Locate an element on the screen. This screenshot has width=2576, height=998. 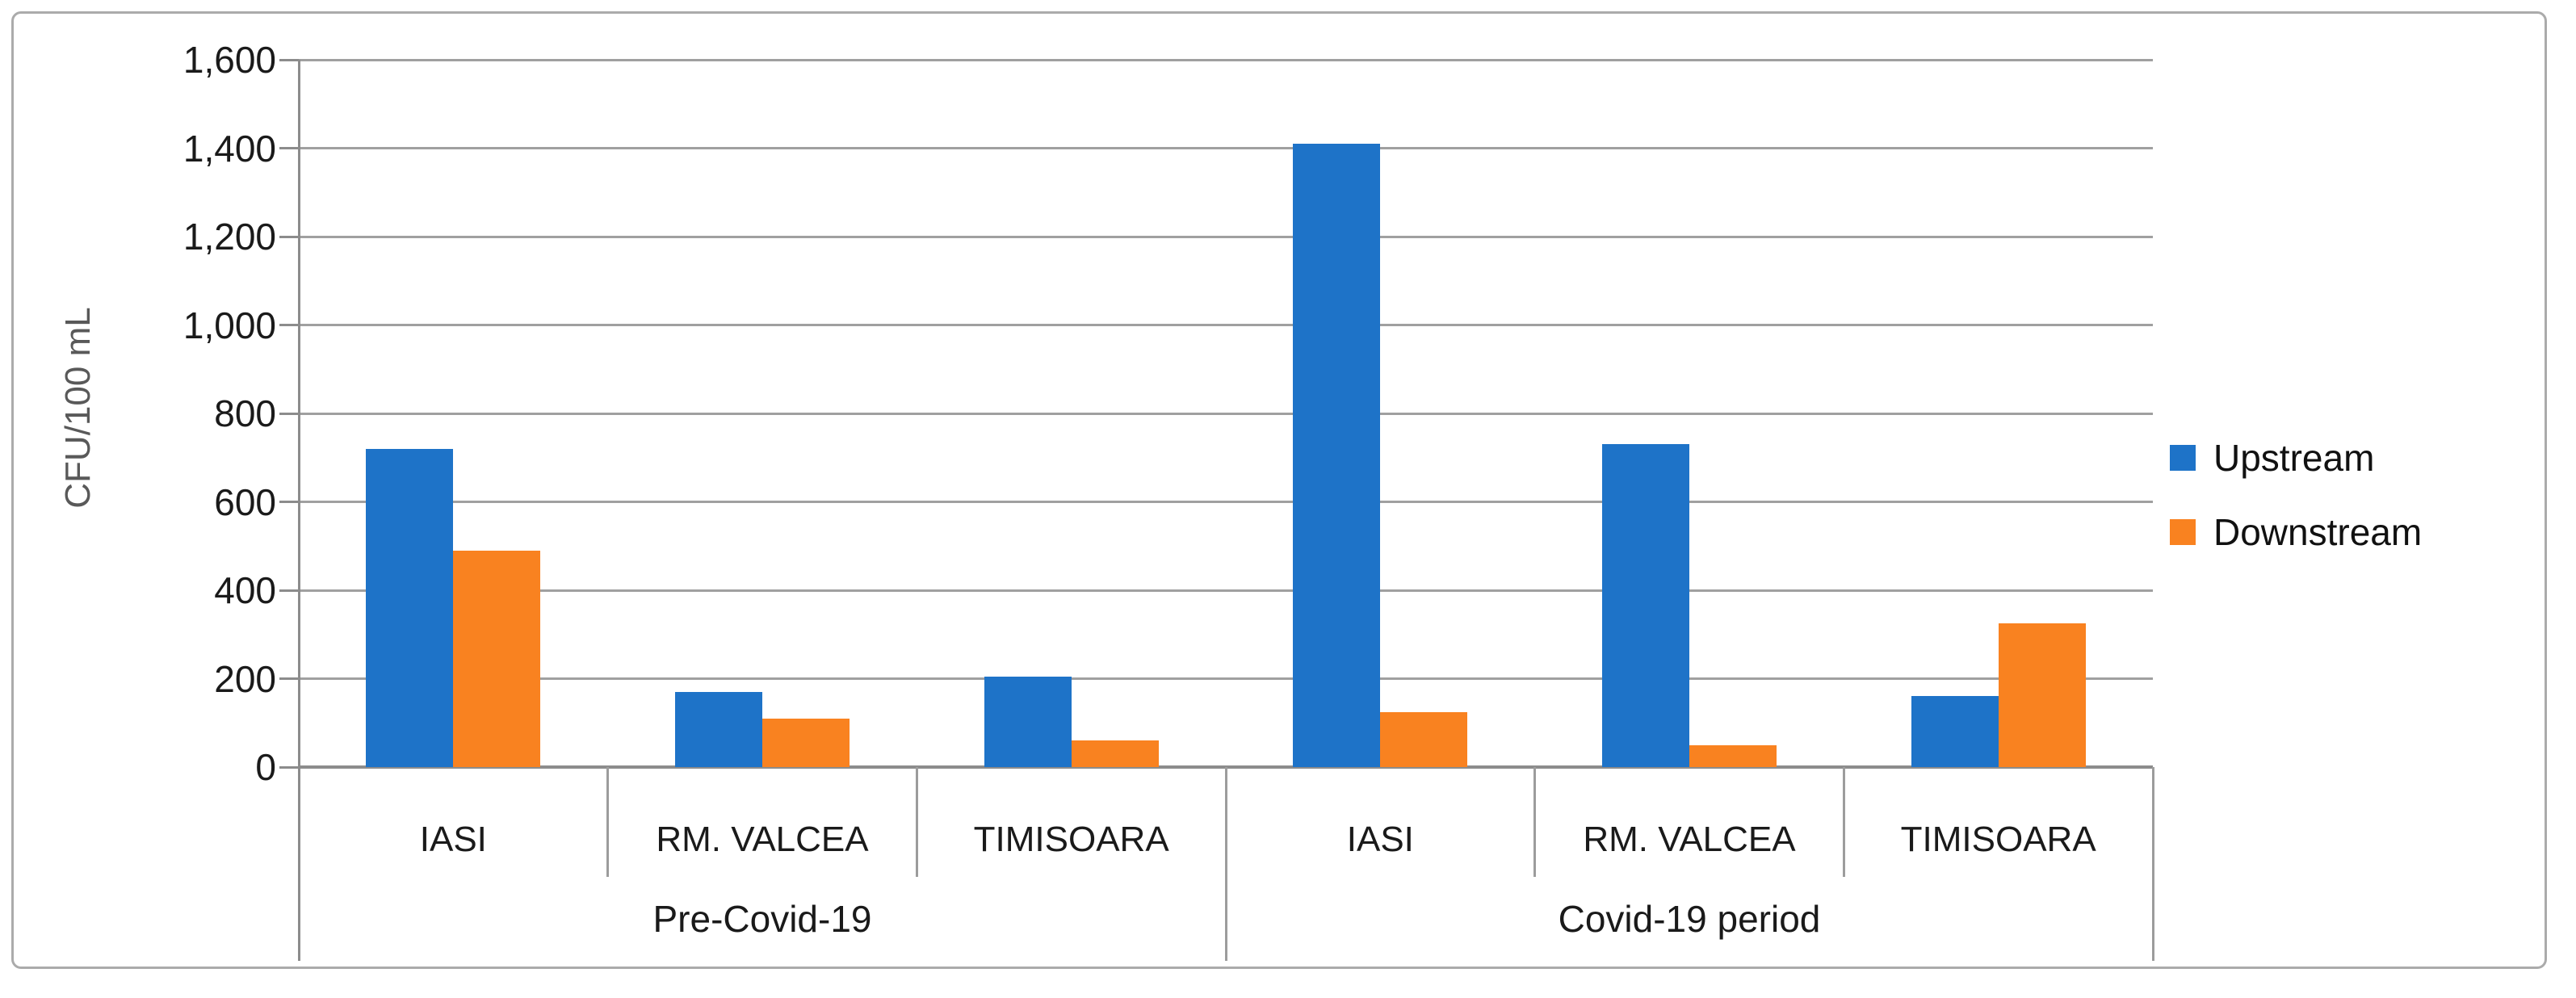
y-tick-label: 1,000 is located at coordinates (229, 325).